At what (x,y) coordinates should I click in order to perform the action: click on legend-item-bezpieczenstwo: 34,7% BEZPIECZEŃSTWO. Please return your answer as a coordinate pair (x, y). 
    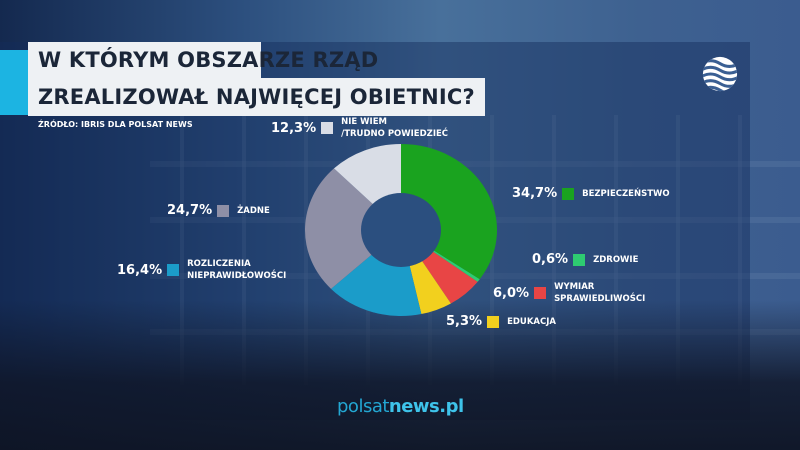
    Looking at the image, I should click on (591, 193).